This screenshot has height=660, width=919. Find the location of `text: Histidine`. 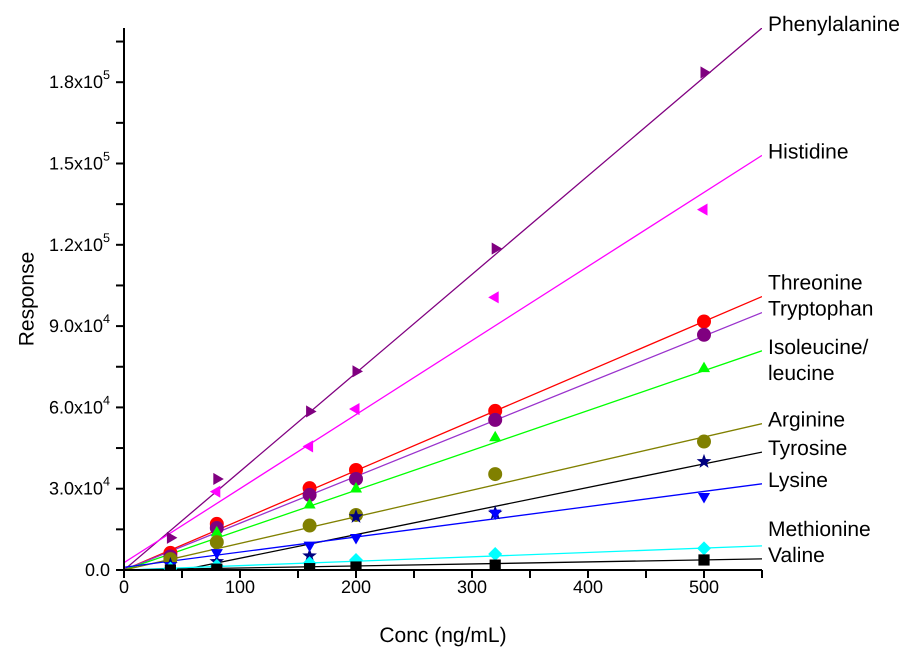

text: Histidine is located at coordinates (808, 151).